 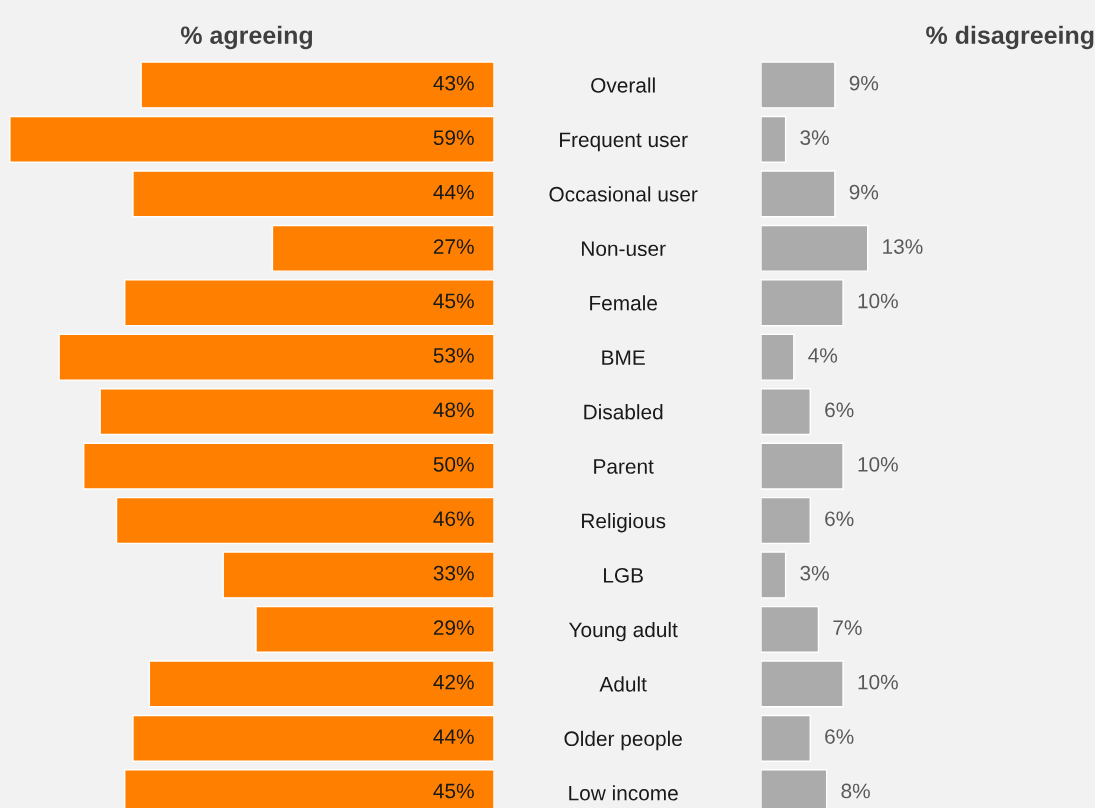 What do you see at coordinates (246, 37) in the screenshot?
I see `chart-title: % agreeing` at bounding box center [246, 37].